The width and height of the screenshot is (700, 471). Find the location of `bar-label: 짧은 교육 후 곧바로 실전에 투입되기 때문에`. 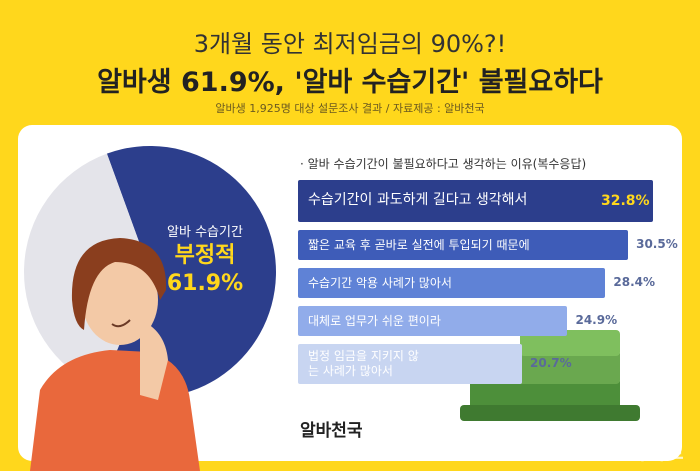

bar-label: 짧은 교육 후 곧바로 실전에 투입되기 때문에 is located at coordinates (419, 244).